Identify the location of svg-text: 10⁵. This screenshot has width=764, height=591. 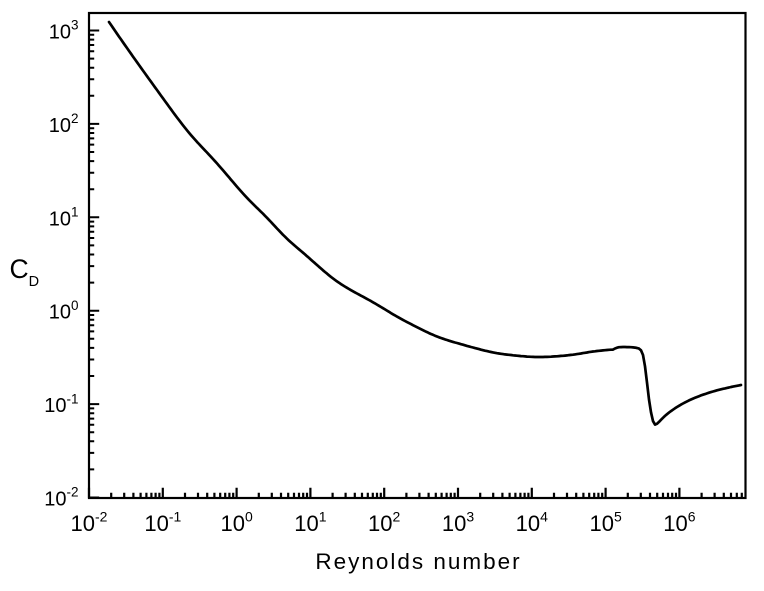
(605, 522).